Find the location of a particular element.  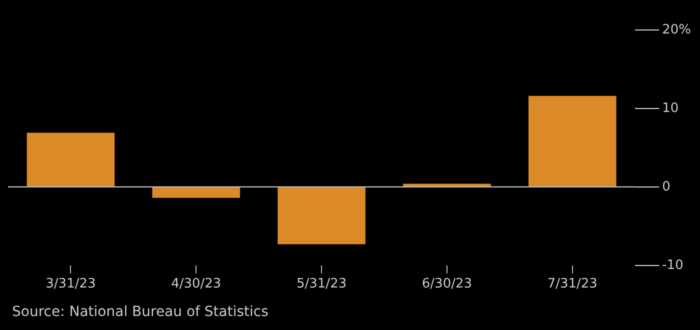

y-tick-label: 20% is located at coordinates (677, 30).